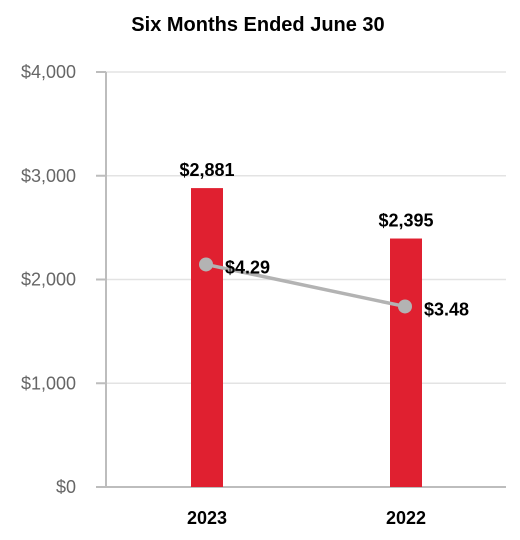 The image size is (520, 540). What do you see at coordinates (207, 518) in the screenshot?
I see `x-tick-label: 2023` at bounding box center [207, 518].